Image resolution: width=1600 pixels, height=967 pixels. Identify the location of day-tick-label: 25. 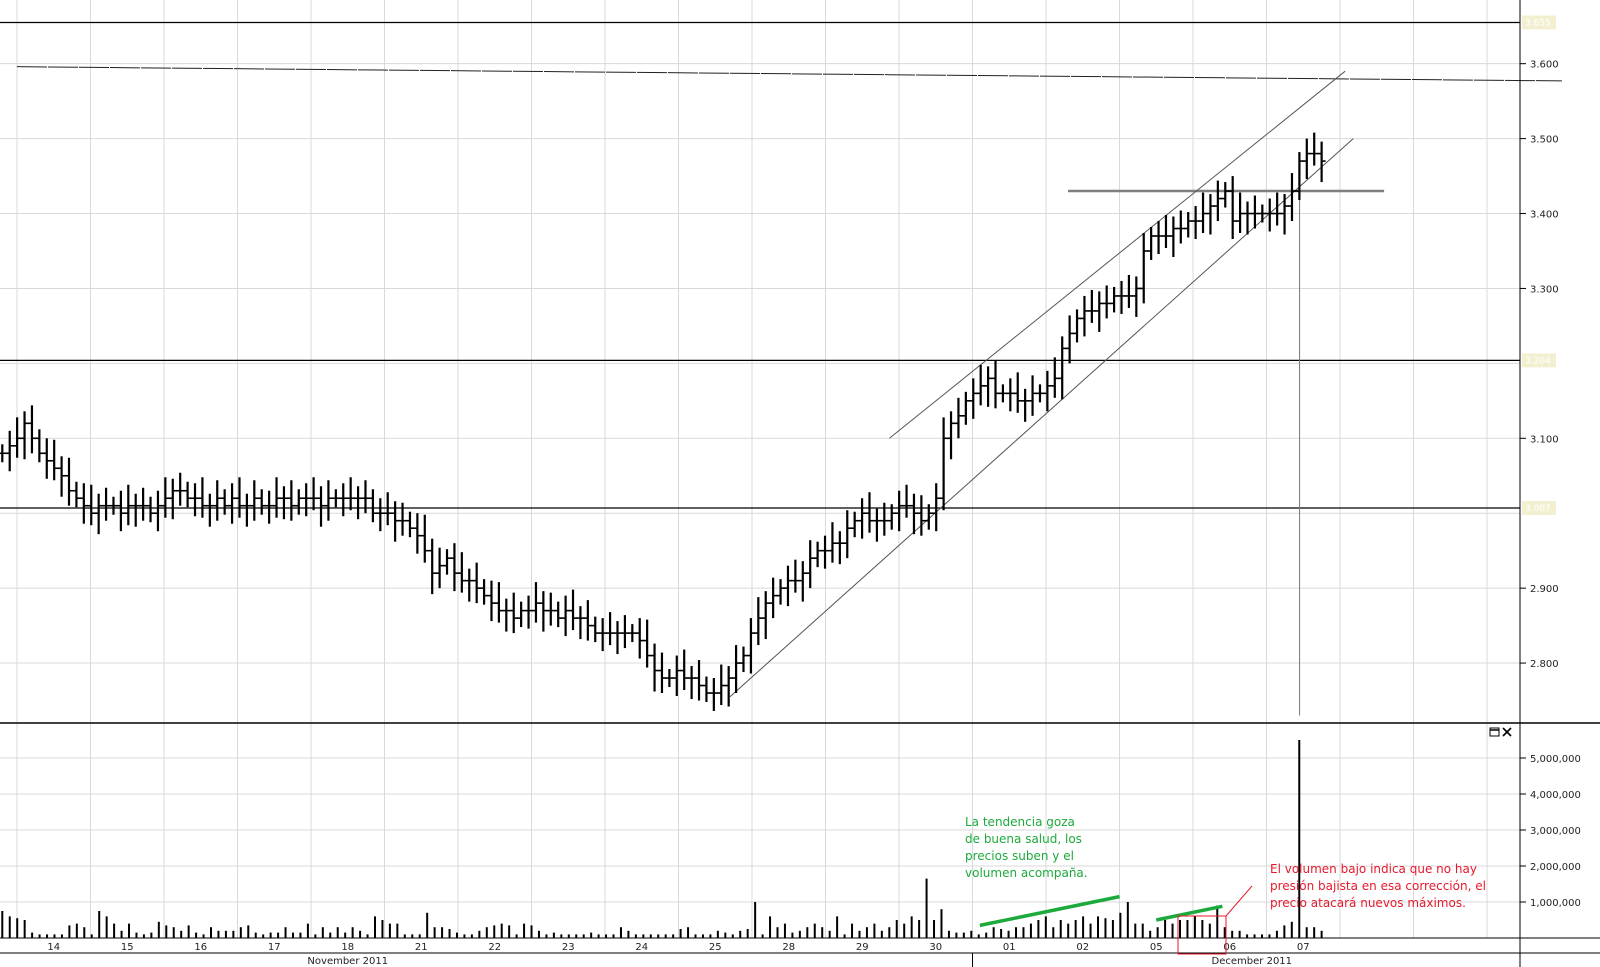
(715, 947).